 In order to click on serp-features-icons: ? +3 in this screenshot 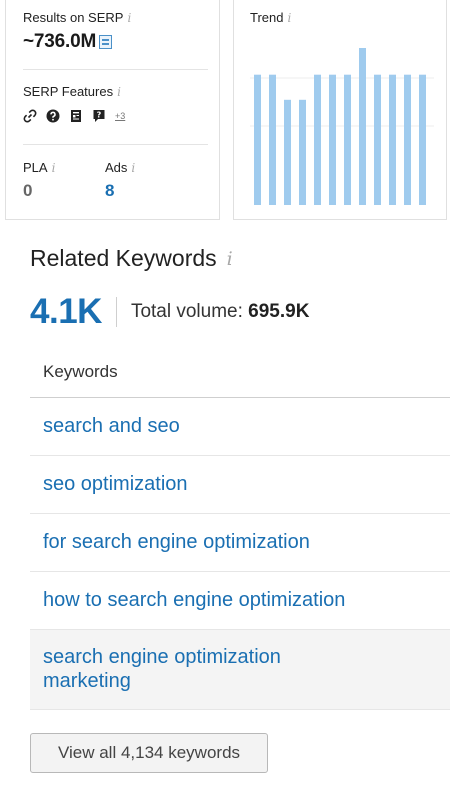, I will do `click(74, 116)`.